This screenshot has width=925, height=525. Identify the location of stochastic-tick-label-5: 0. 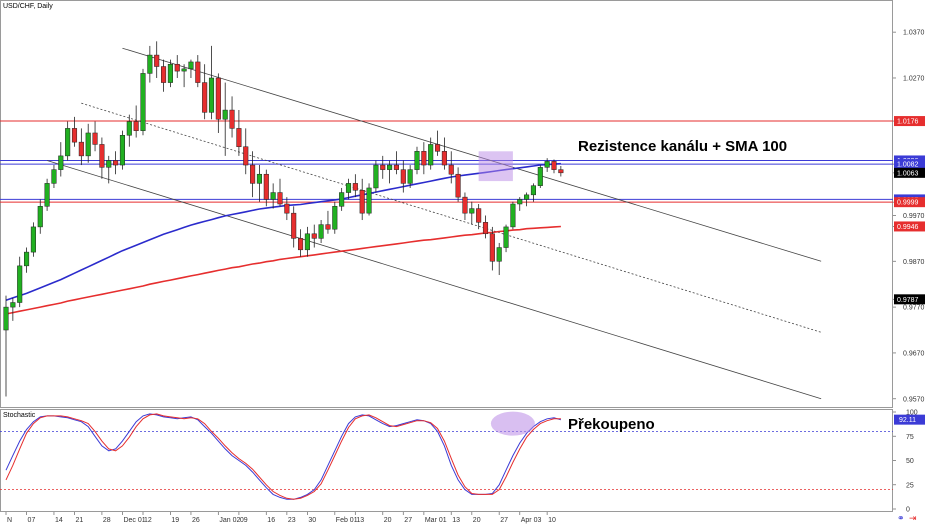
(908, 510).